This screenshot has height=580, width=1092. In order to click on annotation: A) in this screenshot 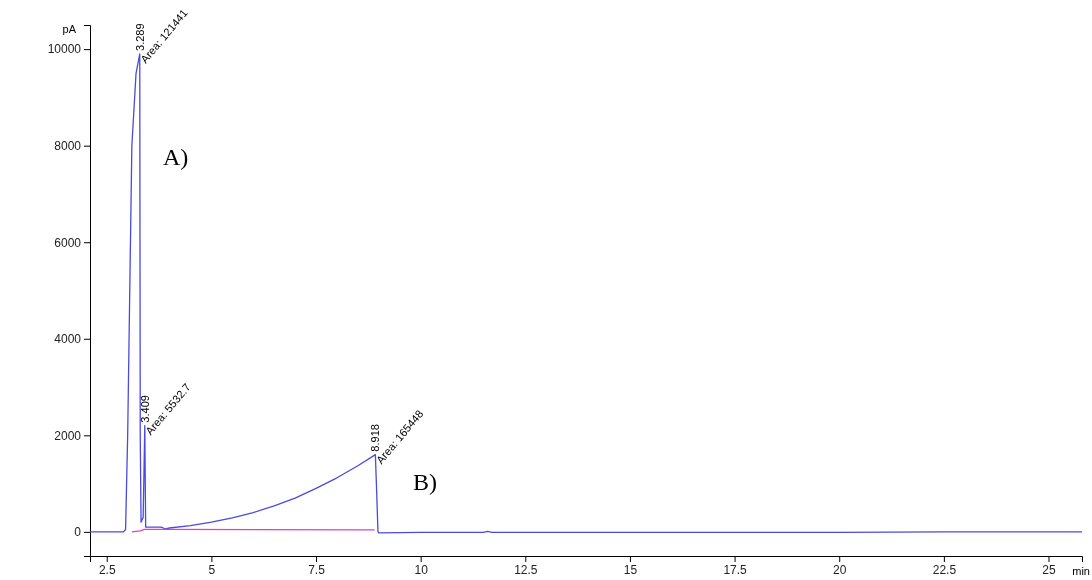, I will do `click(176, 157)`.